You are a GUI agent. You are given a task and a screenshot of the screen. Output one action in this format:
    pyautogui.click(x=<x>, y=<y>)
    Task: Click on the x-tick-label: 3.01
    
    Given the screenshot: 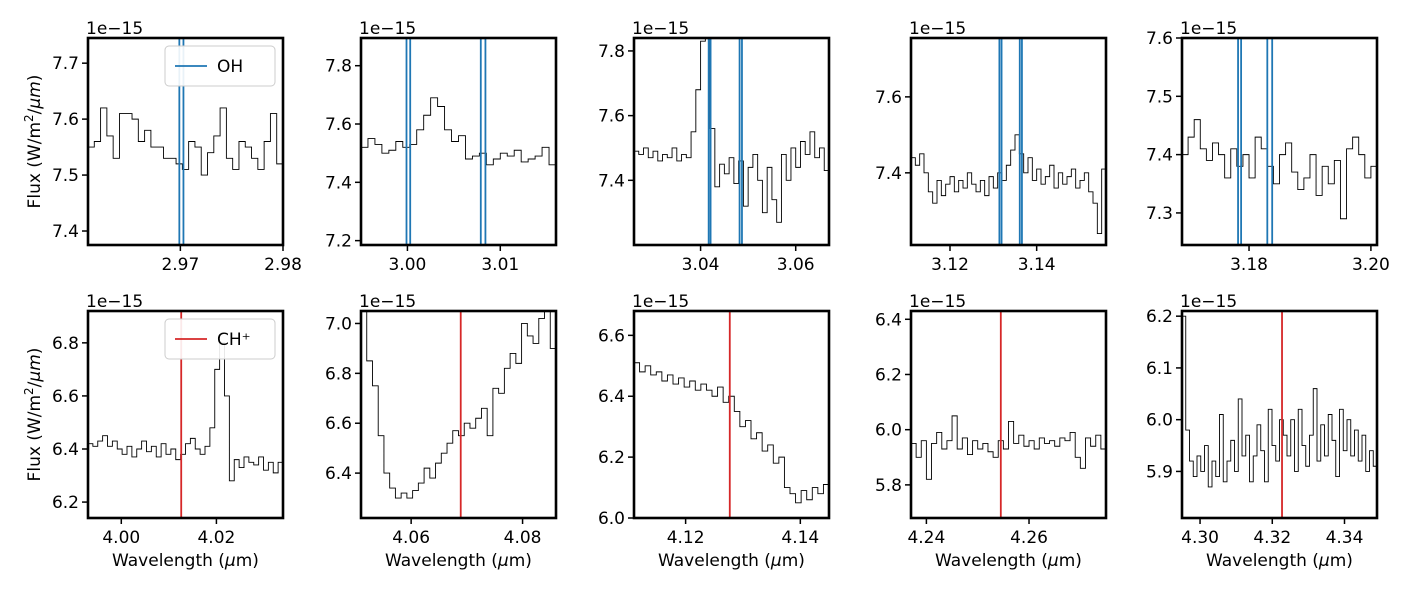 What is the action you would take?
    pyautogui.click(x=500, y=265)
    